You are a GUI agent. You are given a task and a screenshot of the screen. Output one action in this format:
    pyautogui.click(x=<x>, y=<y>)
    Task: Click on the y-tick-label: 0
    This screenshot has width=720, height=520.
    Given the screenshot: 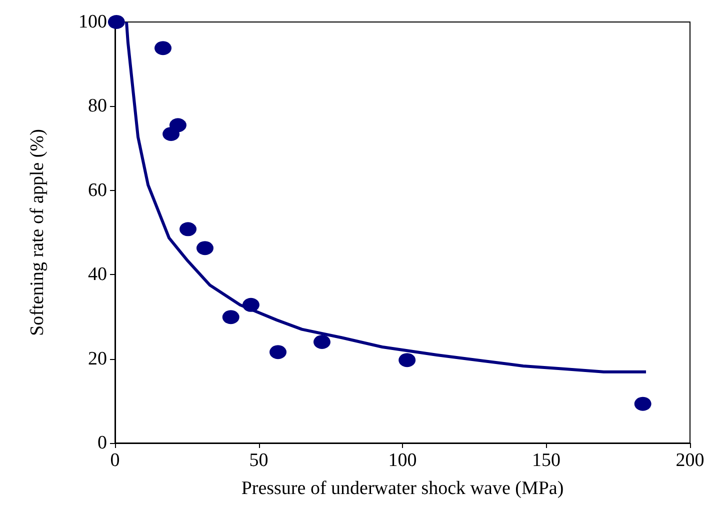 What is the action you would take?
    pyautogui.click(x=102, y=443)
    